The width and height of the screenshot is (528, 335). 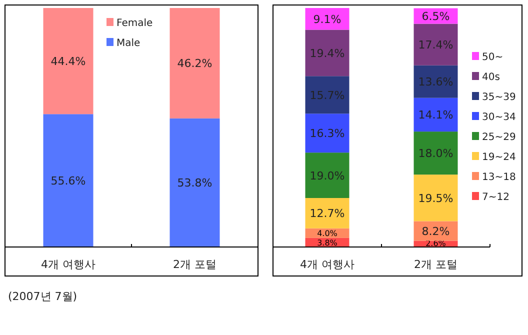 I want to click on data-label: 16.3%, so click(x=327, y=133).